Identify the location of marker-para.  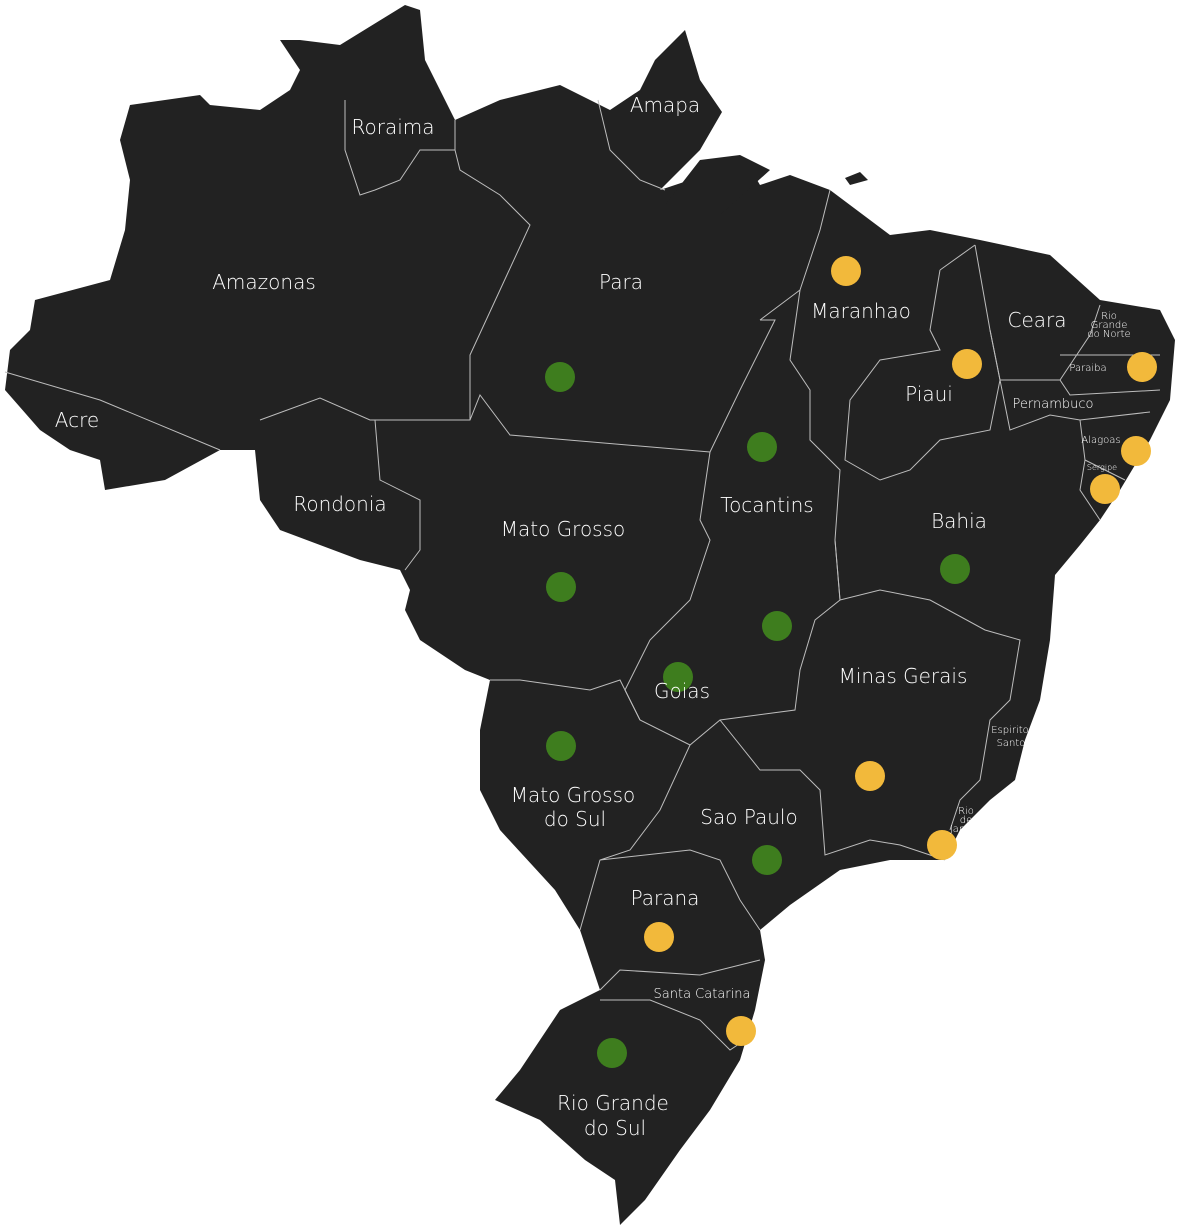
(560, 377).